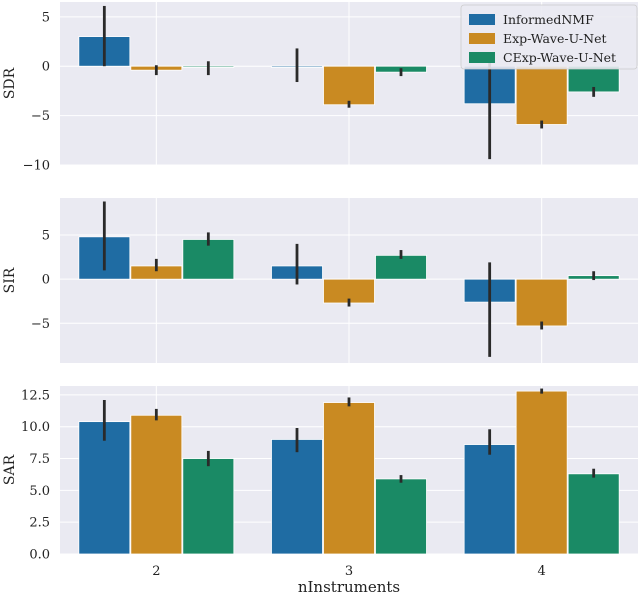 Image resolution: width=640 pixels, height=599 pixels. What do you see at coordinates (35, 427) in the screenshot?
I see `sar-ytick-label: 10.0` at bounding box center [35, 427].